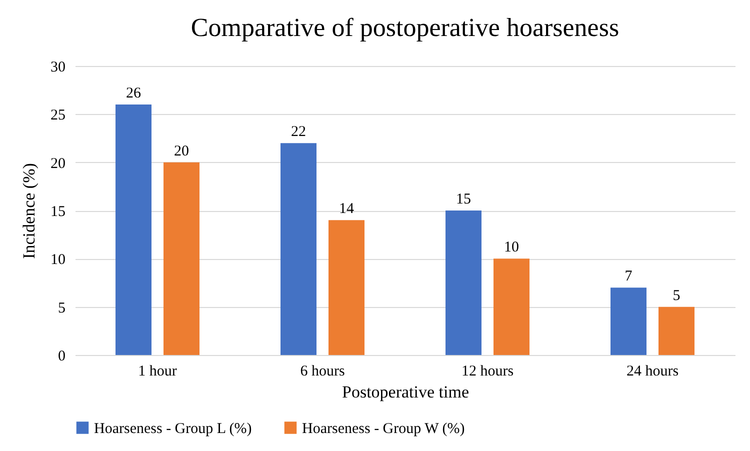 The height and width of the screenshot is (451, 750). Describe the element at coordinates (58, 164) in the screenshot. I see `y-tick-label: 20` at that location.